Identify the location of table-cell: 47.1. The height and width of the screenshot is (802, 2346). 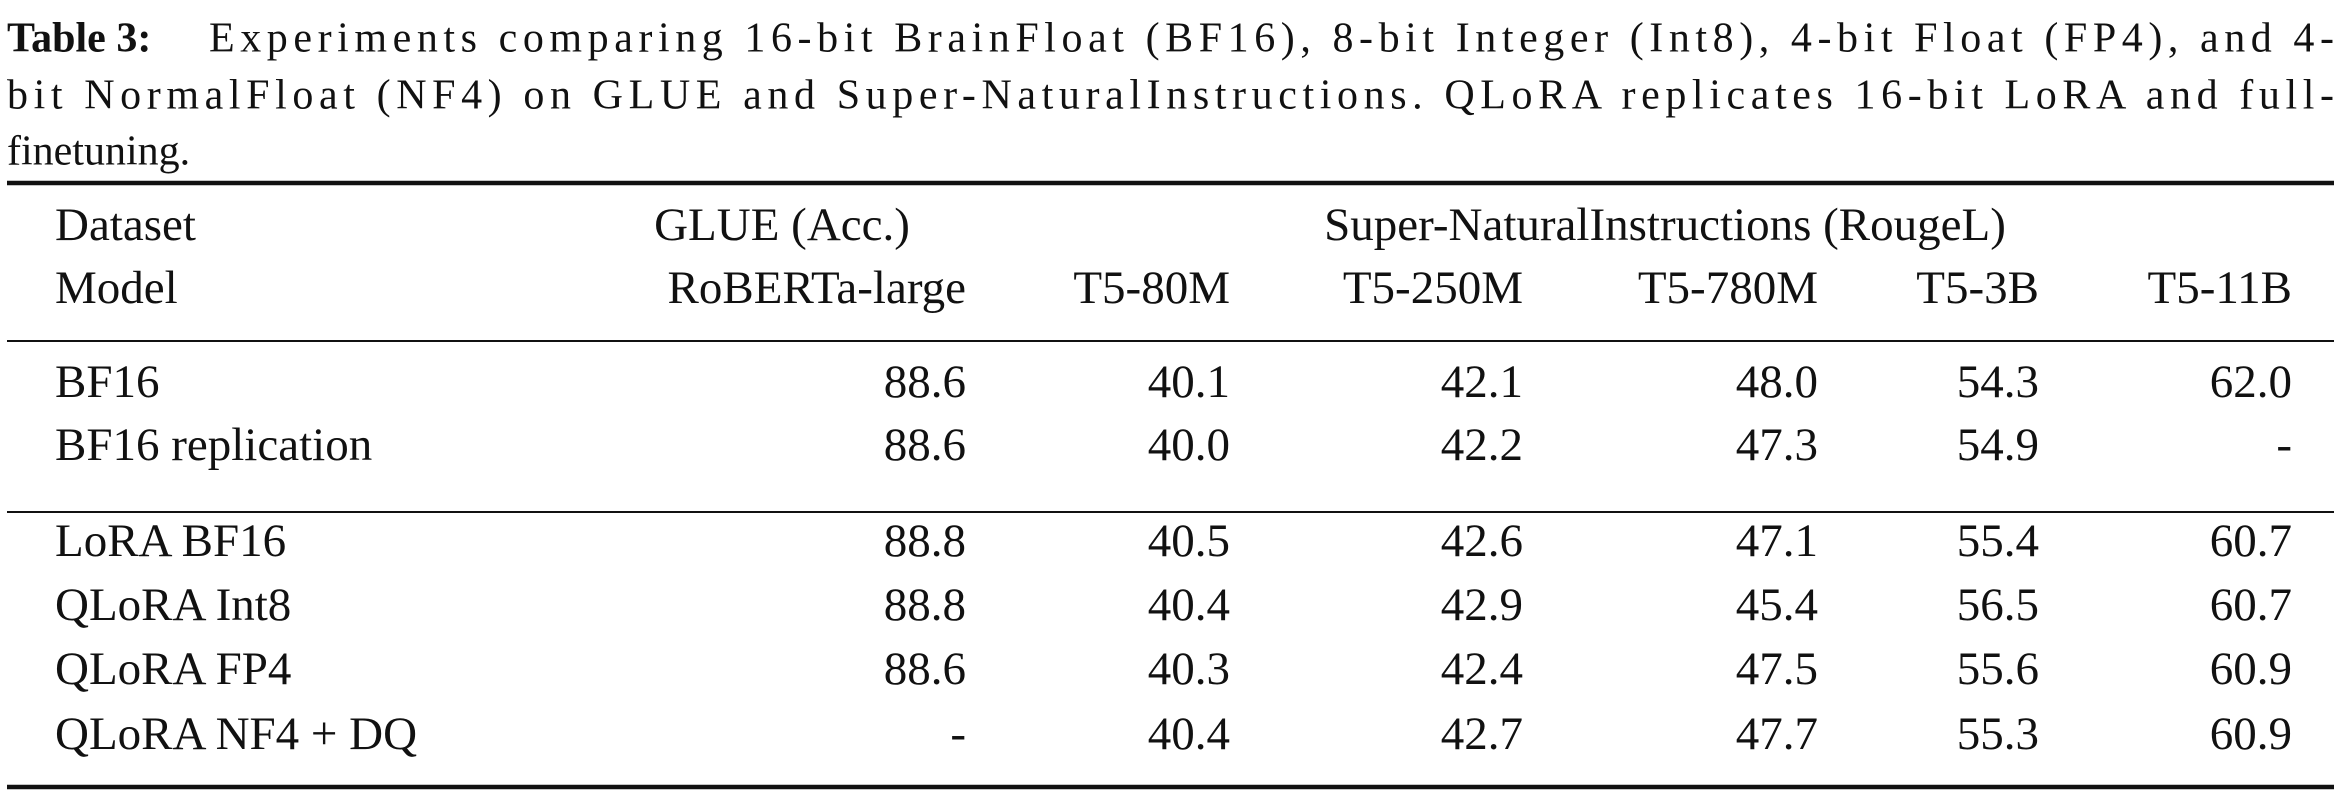
(1777, 541).